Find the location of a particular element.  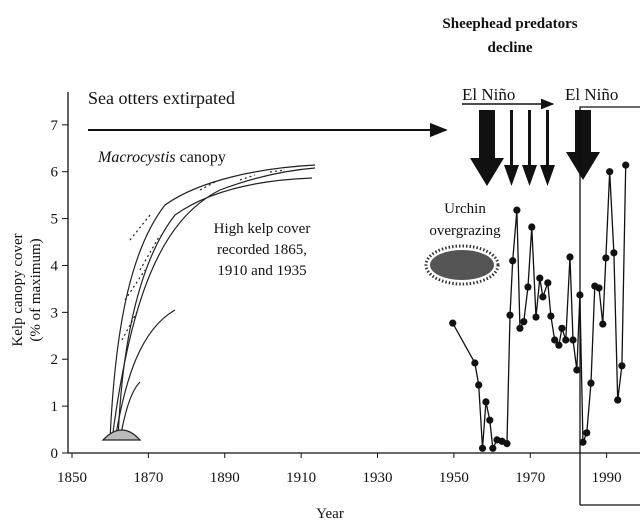

urchin-label: Urchin is located at coordinates (465, 209).